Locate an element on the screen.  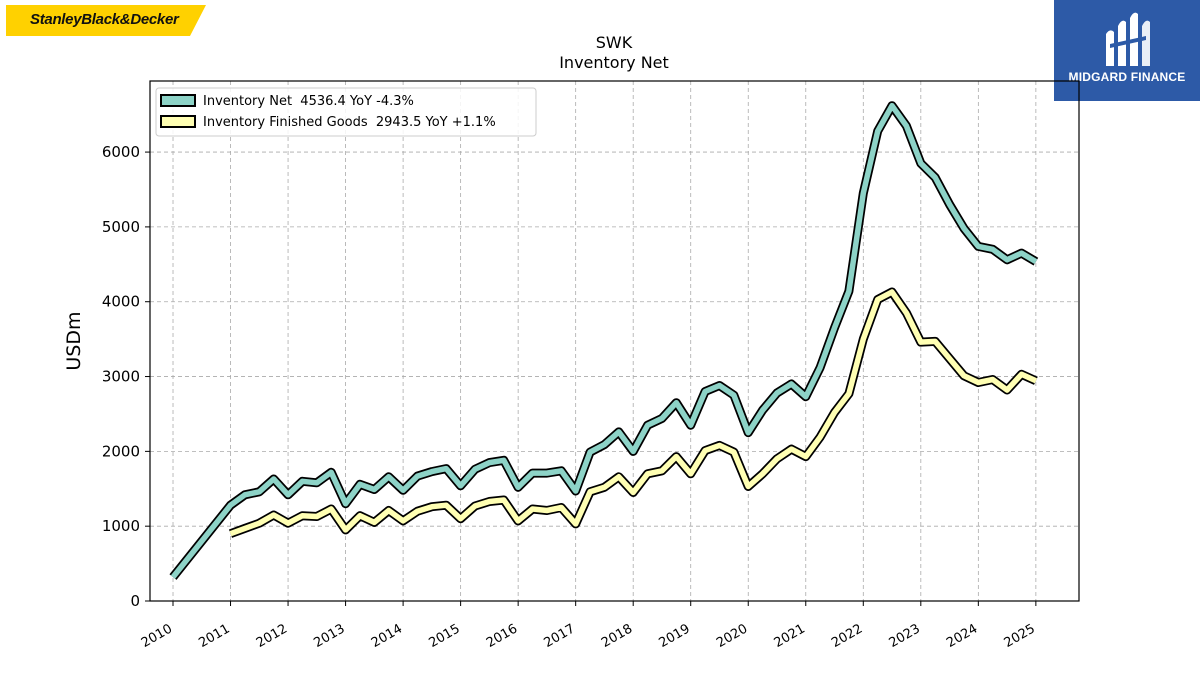
stanley-black-decker-logo: StanleyBlack&Decker is located at coordinates (106, 20).